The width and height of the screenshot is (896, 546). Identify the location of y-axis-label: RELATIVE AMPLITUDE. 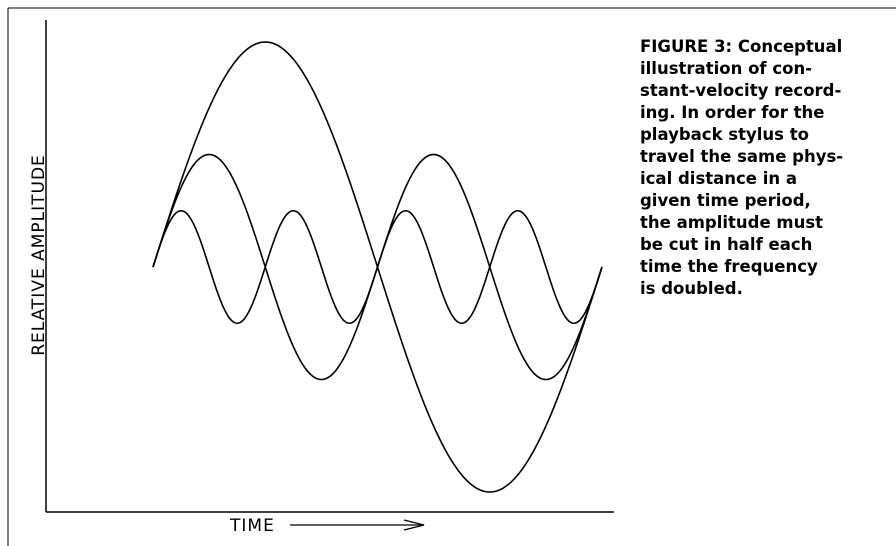
(39, 255).